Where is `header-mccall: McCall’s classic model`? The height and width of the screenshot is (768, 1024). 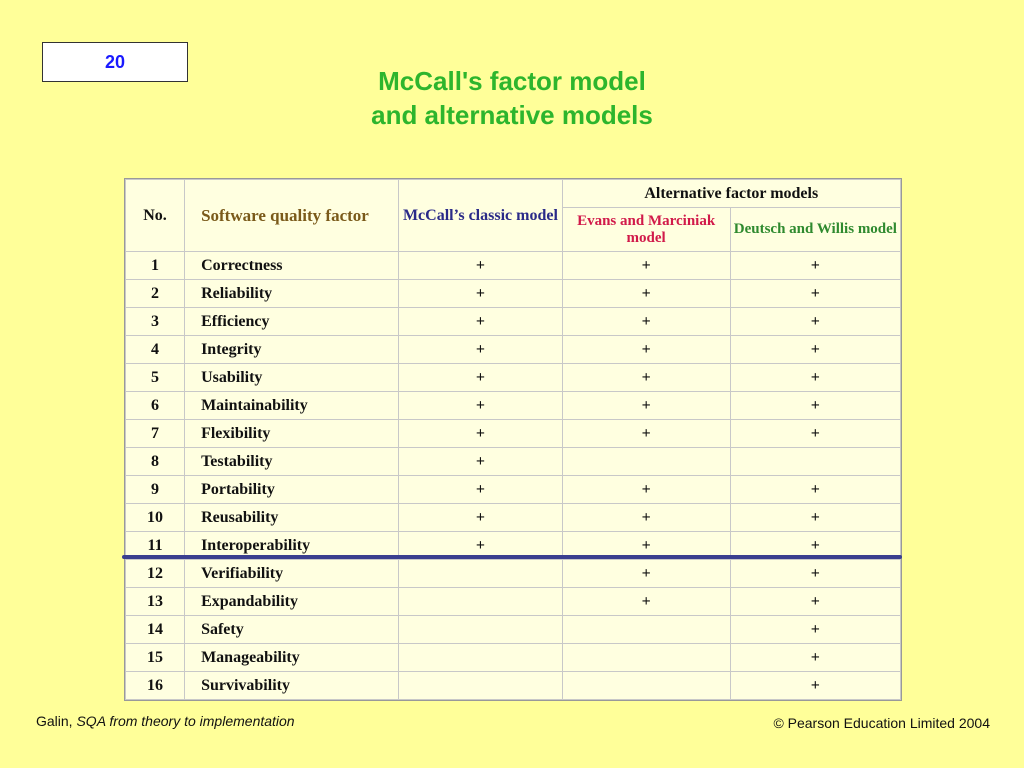
header-mccall: McCall’s classic model is located at coordinates (480, 215).